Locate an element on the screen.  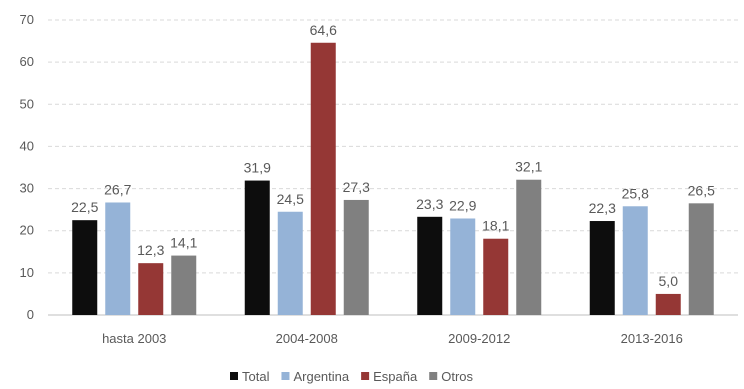
data-label: 24,5 is located at coordinates (290, 199).